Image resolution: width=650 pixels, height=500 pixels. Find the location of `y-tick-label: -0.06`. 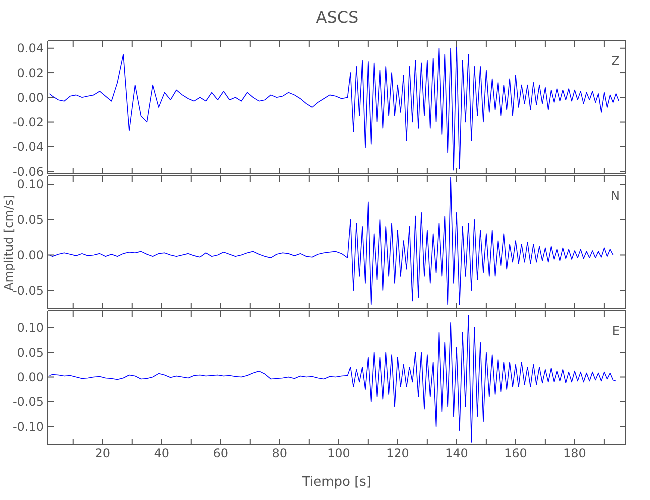

y-tick-label: -0.06 is located at coordinates (28, 171).